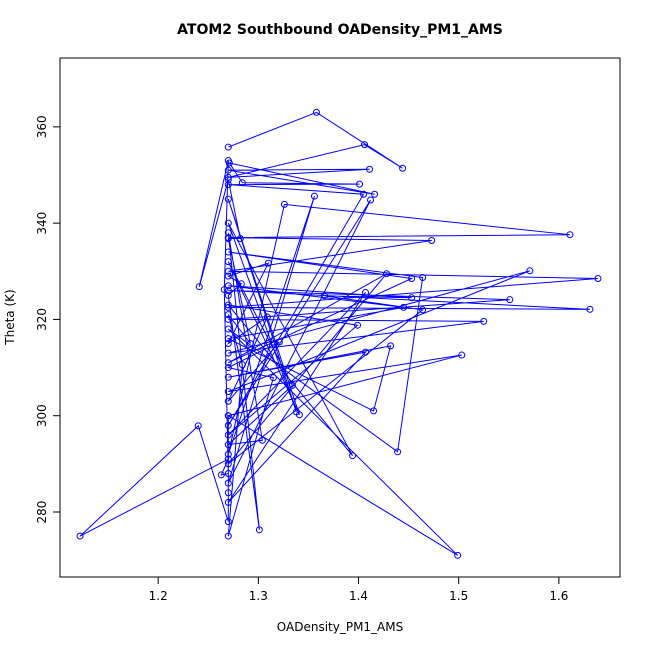  I want to click on y-tick-label: 280, so click(42, 512).